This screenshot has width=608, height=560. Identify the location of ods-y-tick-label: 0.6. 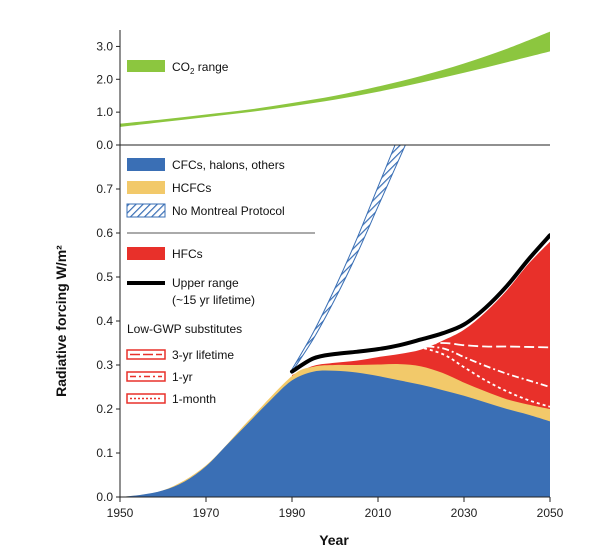
(104, 233).